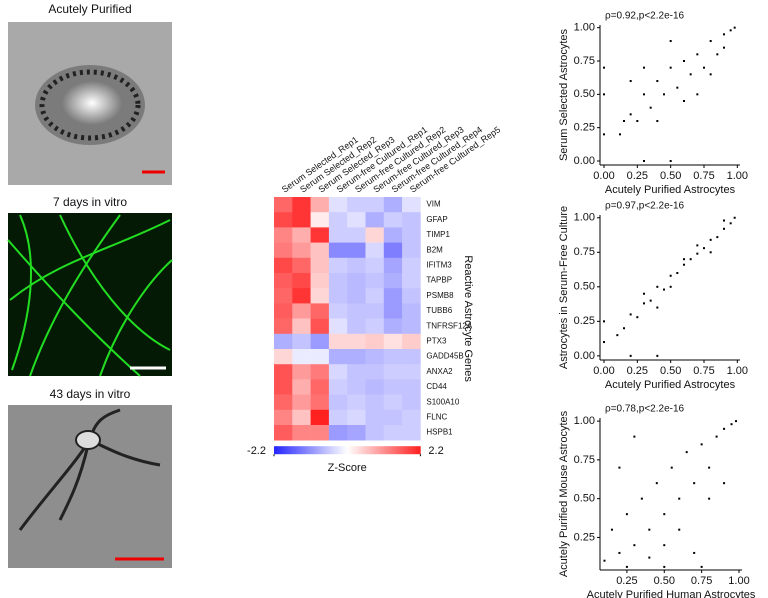  Describe the element at coordinates (584, 460) in the screenshot. I see `y-tick-label: 0.75` at that location.